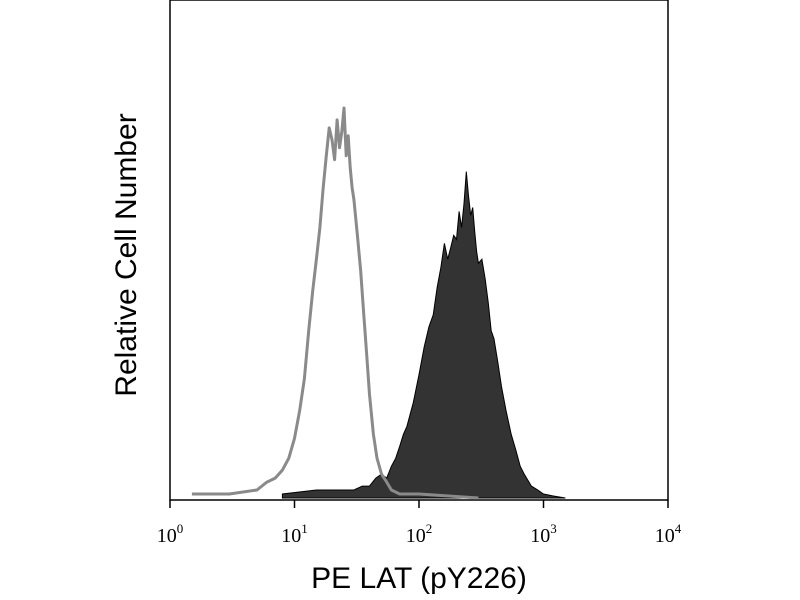  What do you see at coordinates (419, 534) in the screenshot?
I see `x-tick-label: 10²` at bounding box center [419, 534].